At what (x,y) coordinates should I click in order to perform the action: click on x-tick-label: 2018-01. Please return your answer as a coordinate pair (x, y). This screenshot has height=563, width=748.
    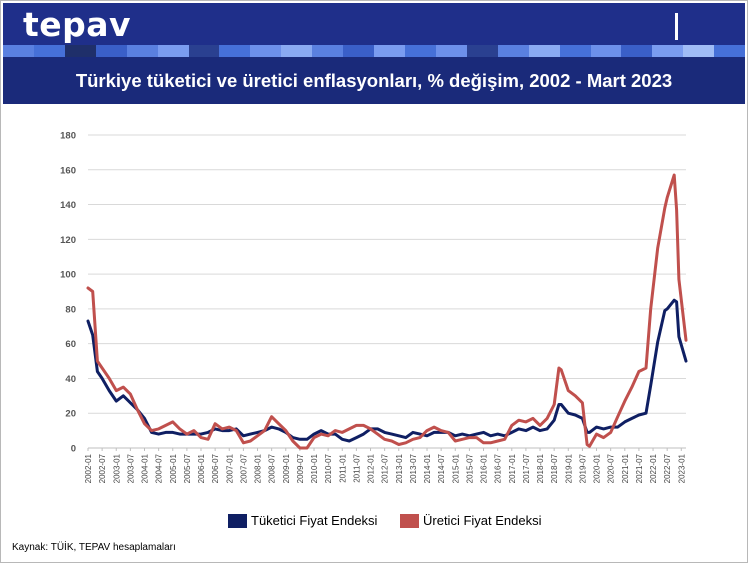
    Looking at the image, I should click on (540, 468).